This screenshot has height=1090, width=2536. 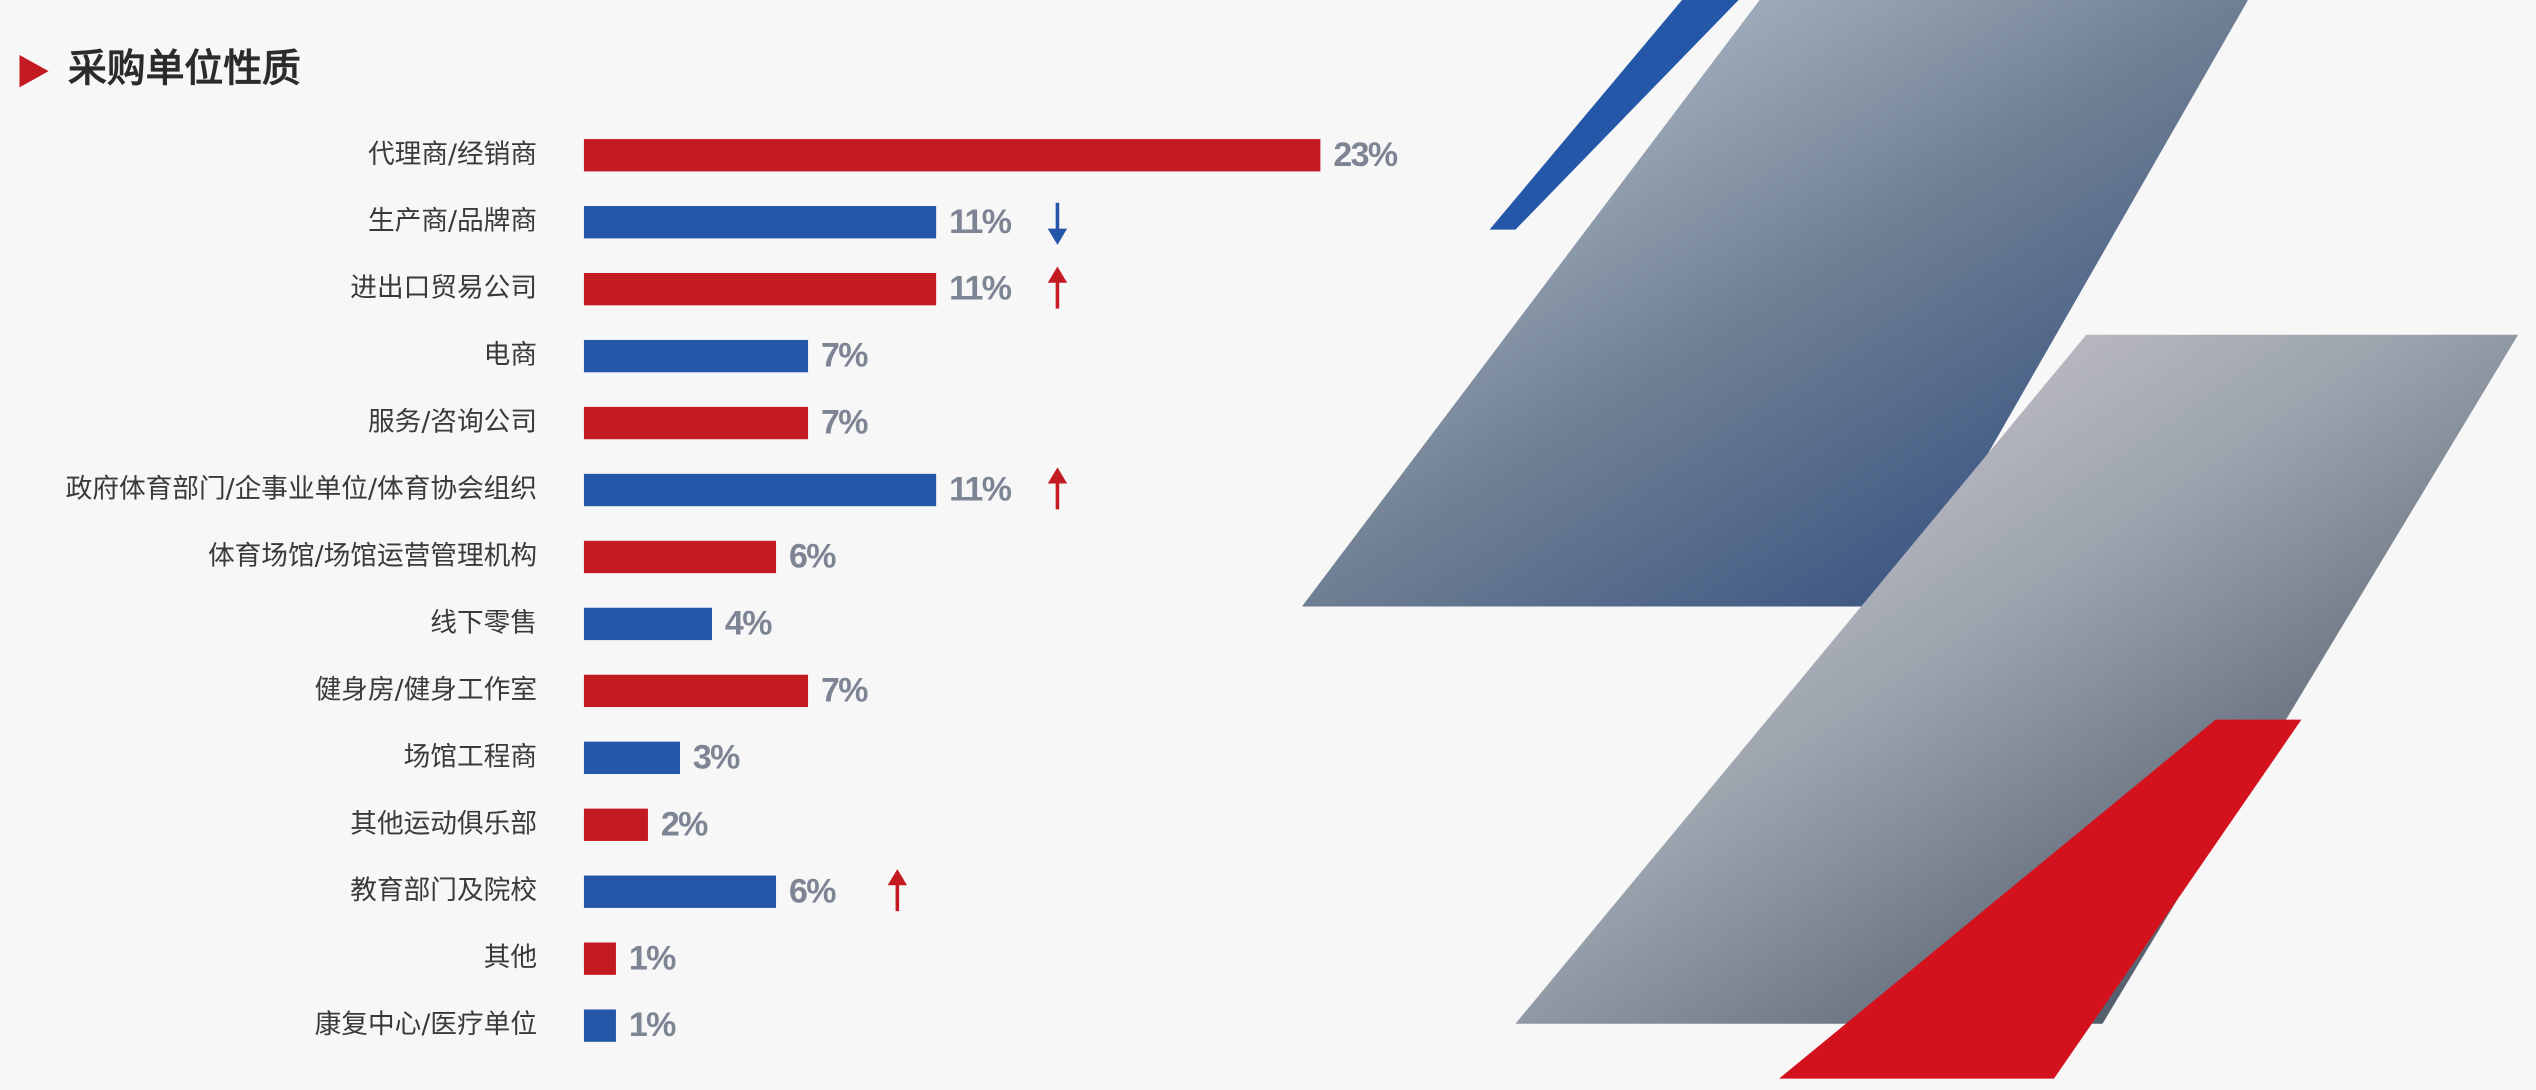 What do you see at coordinates (470, 756) in the screenshot?
I see `category-label: 场馆工程商` at bounding box center [470, 756].